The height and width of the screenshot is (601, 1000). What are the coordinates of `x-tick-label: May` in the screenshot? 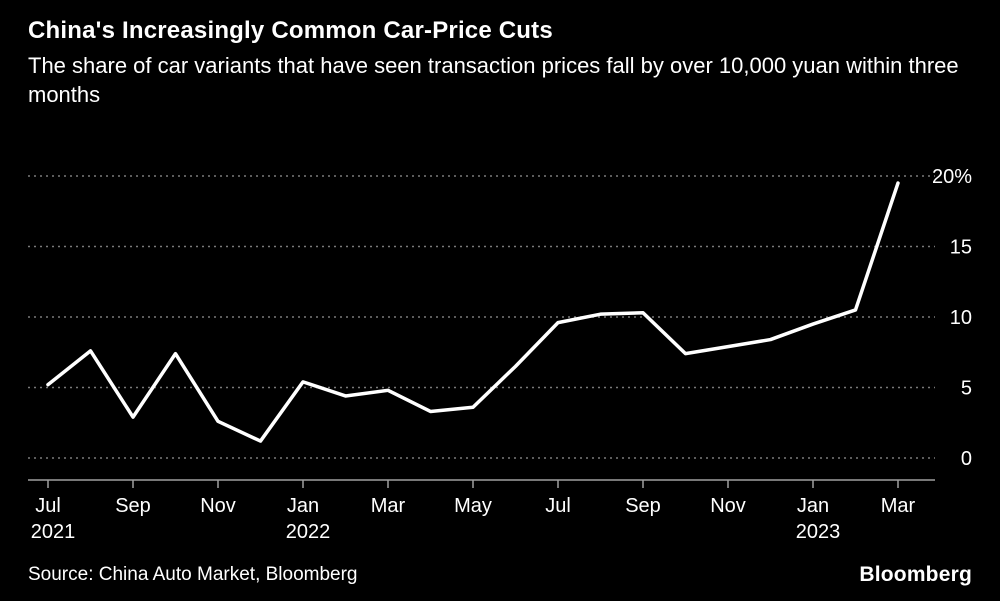 It's located at (473, 506).